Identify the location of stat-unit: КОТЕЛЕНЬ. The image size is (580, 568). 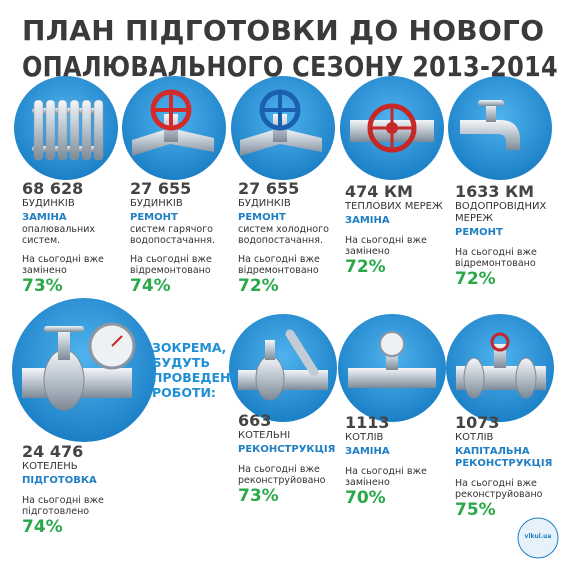
(50, 466).